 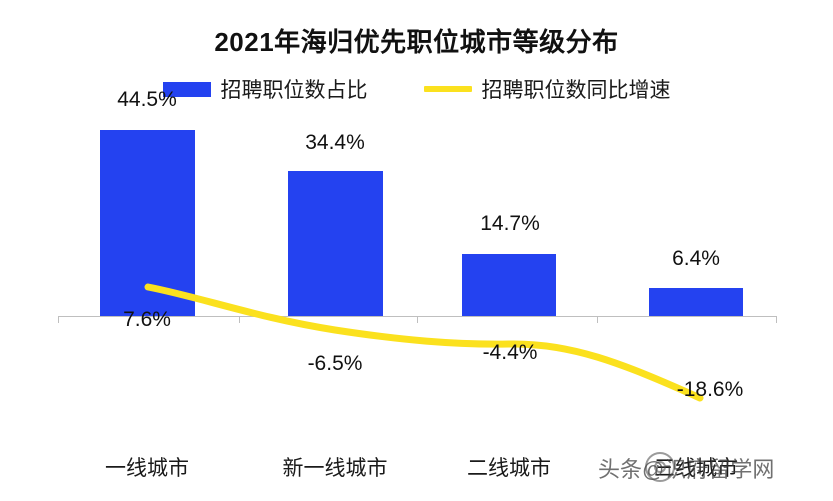 I want to click on x-axis-category-label: 三线城市, so click(x=696, y=468).